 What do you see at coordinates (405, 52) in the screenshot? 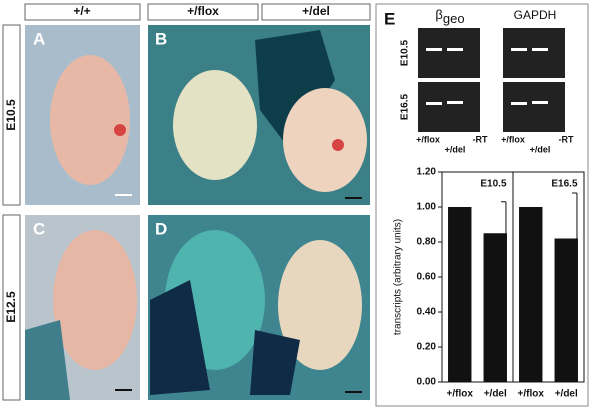
I see `gel-row-label: E10.5` at bounding box center [405, 52].